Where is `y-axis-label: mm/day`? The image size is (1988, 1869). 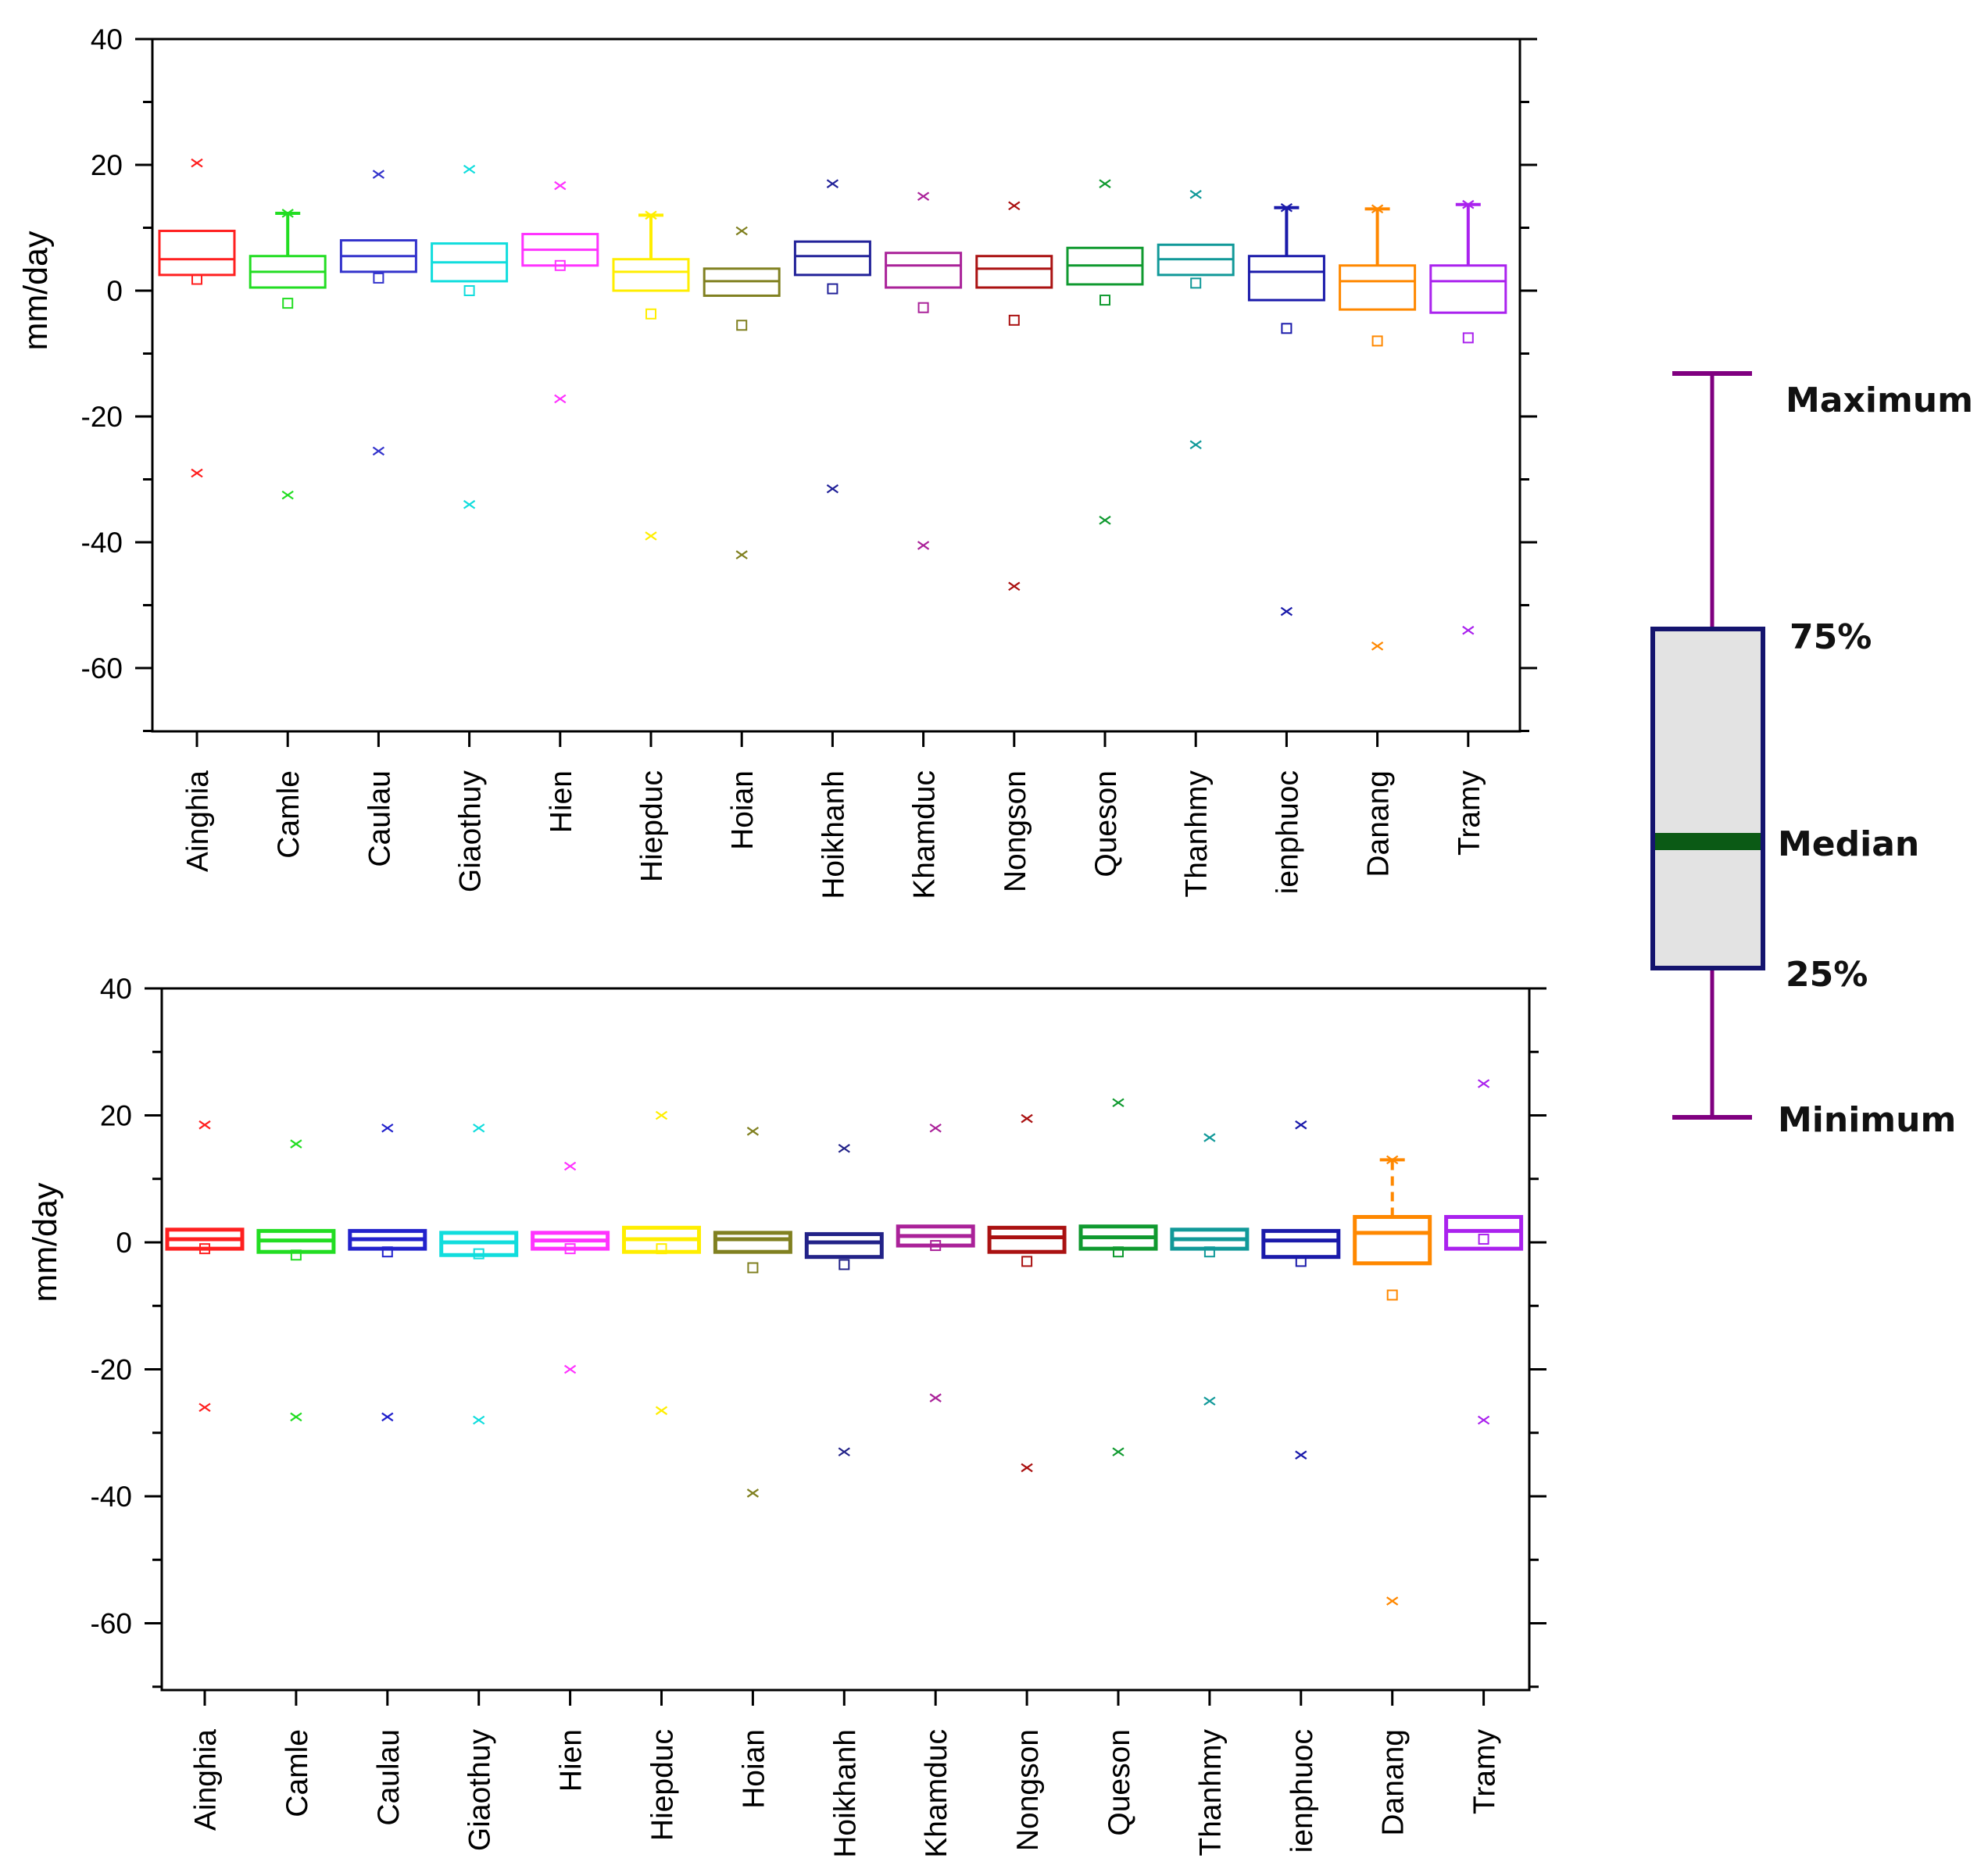 y-axis-label: mm/day is located at coordinates (45, 1242).